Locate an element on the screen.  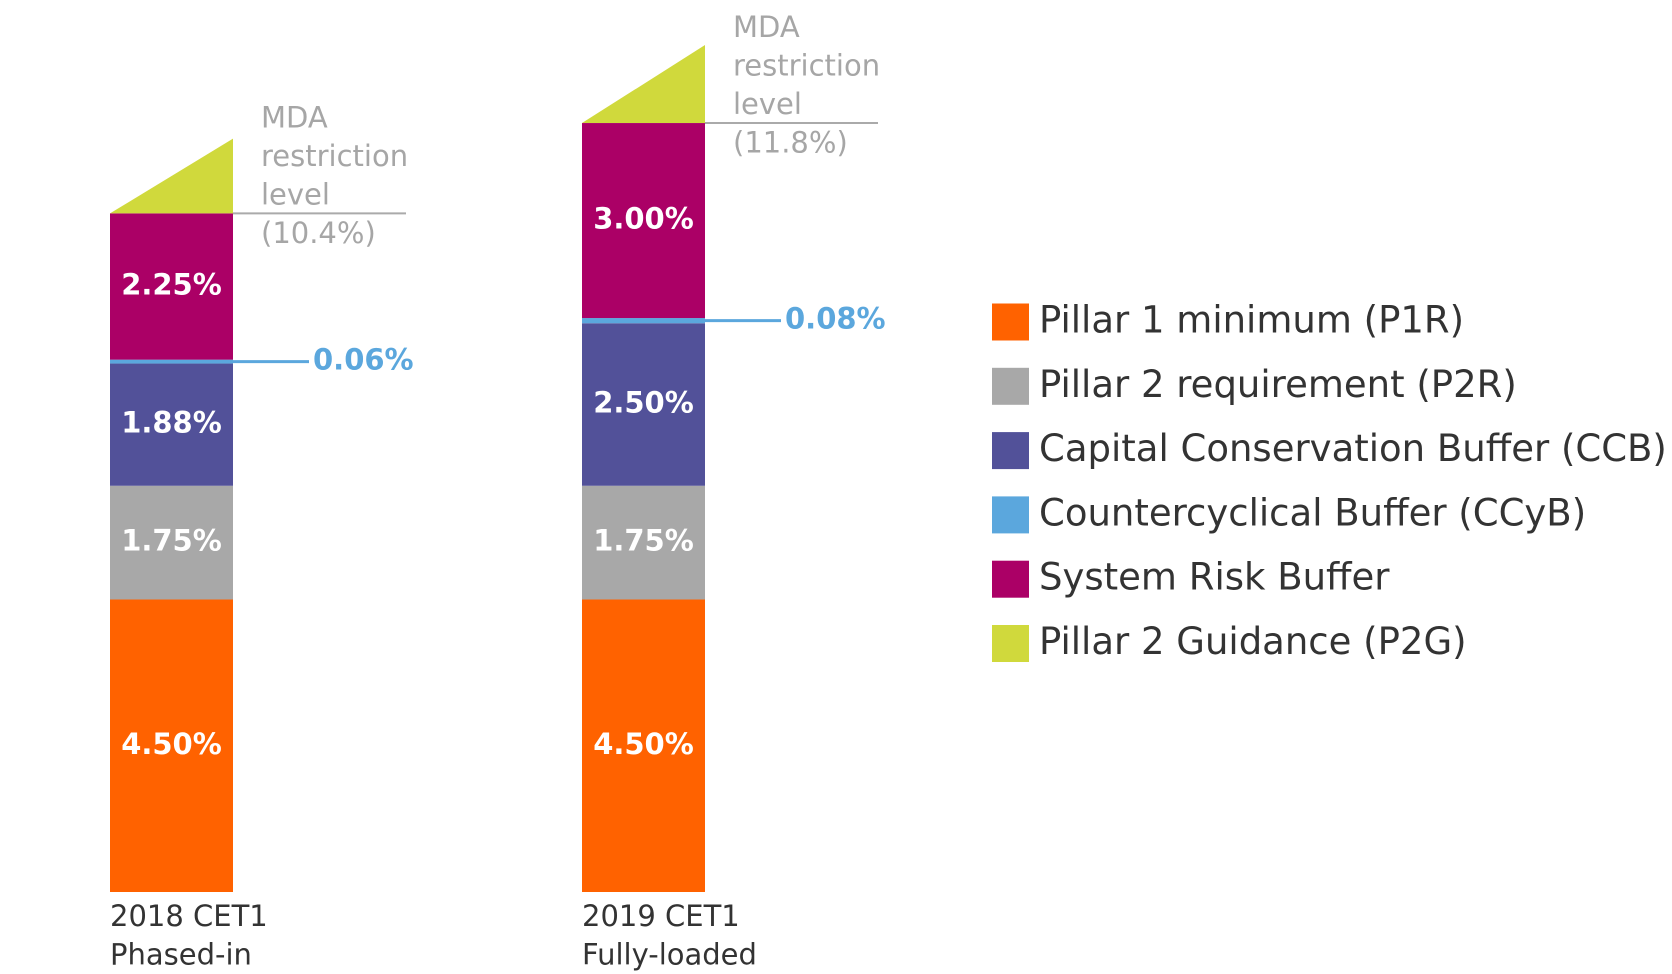
value-label: 3.00% is located at coordinates (643, 219).